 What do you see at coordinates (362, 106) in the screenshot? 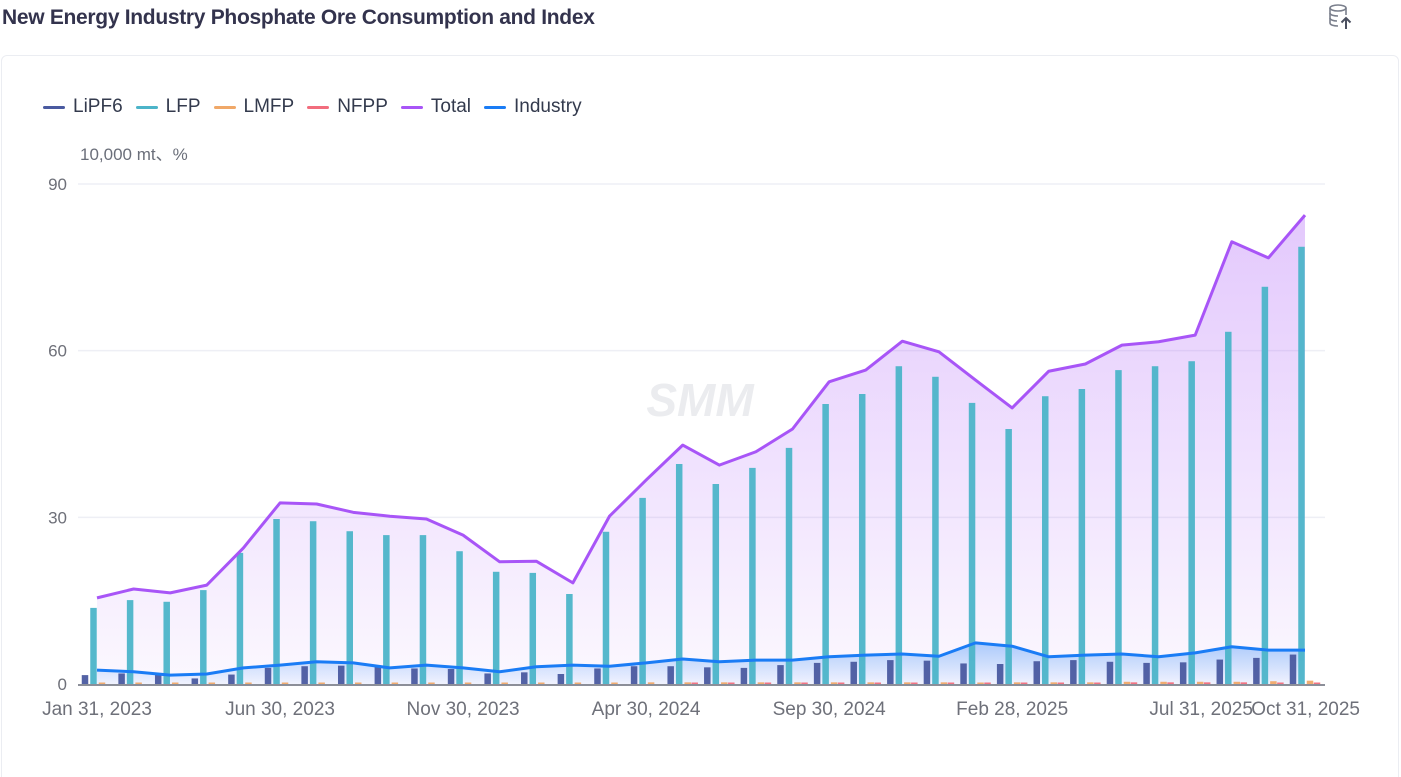
I see `legend-label: NFPP` at bounding box center [362, 106].